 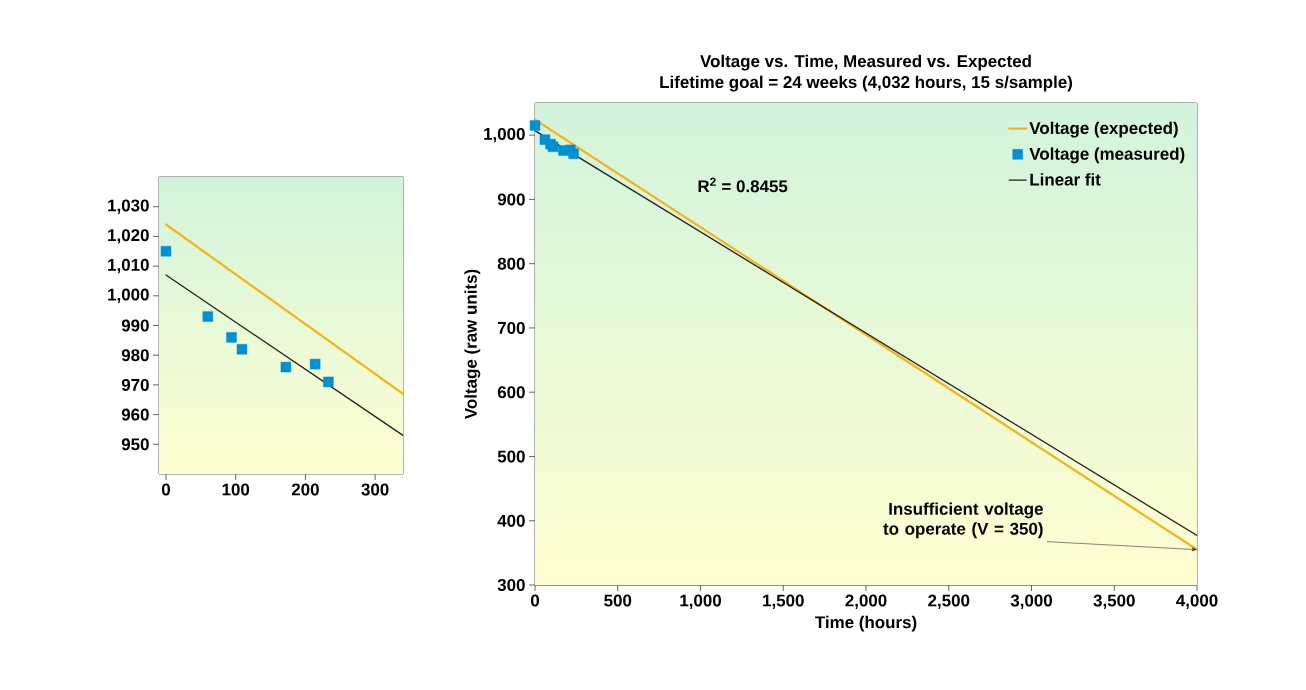 What do you see at coordinates (1114, 601) in the screenshot?
I see `x-tick-label: 3,500` at bounding box center [1114, 601].